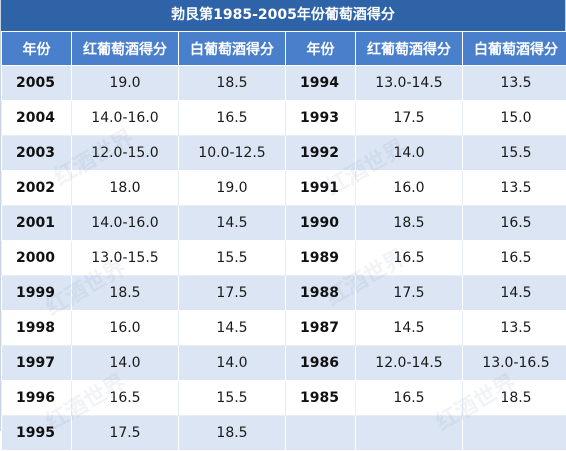 Image resolution: width=566 pixels, height=451 pixels. What do you see at coordinates (321, 433) in the screenshot?
I see `year-cell` at bounding box center [321, 433].